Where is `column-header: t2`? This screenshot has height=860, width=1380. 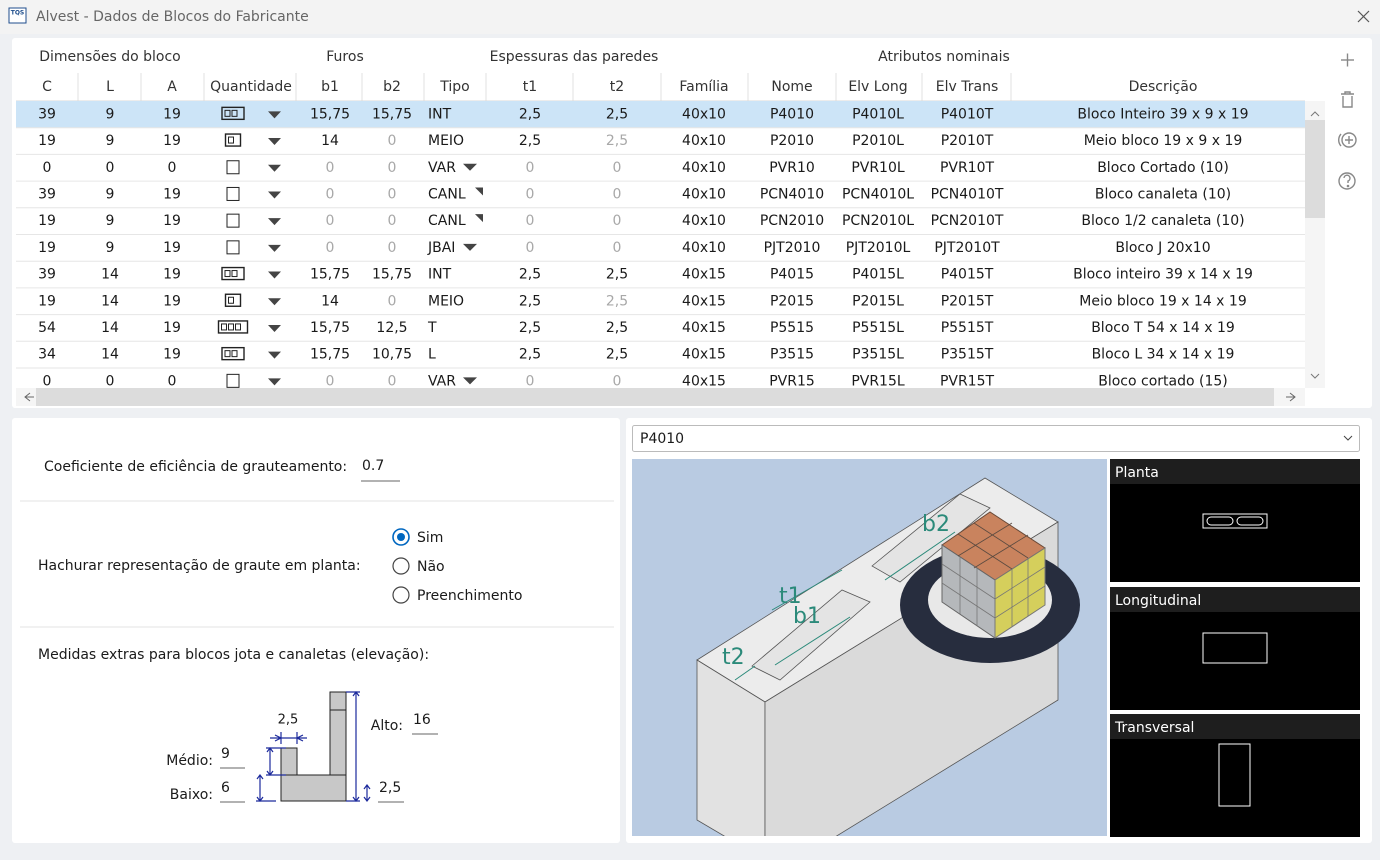 column-header: t2 is located at coordinates (617, 87).